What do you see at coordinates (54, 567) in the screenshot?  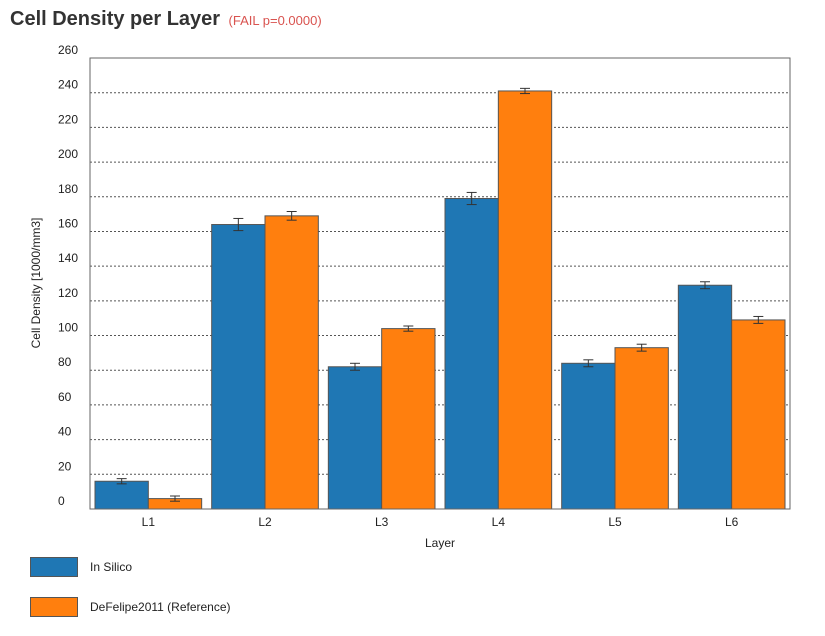 I see `legend-swatch-in-silico` at bounding box center [54, 567].